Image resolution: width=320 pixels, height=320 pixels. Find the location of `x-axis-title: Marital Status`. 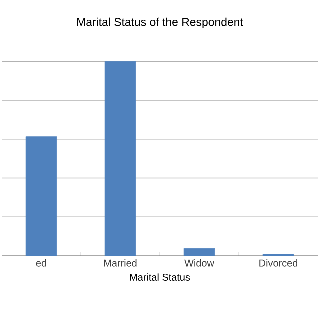

x-axis-title: Marital Status is located at coordinates (160, 277).